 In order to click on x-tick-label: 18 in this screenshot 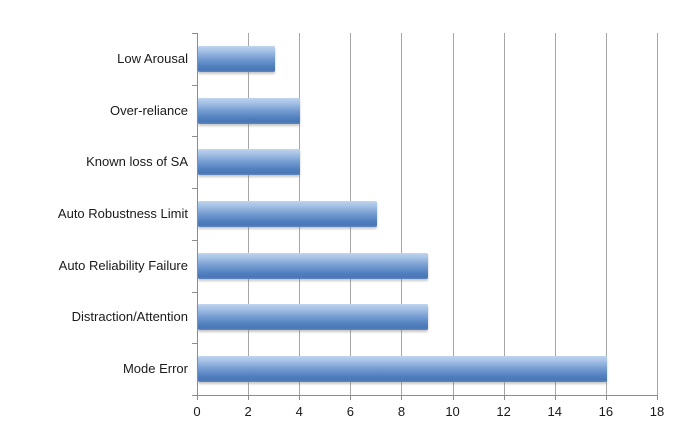, I will do `click(657, 411)`.